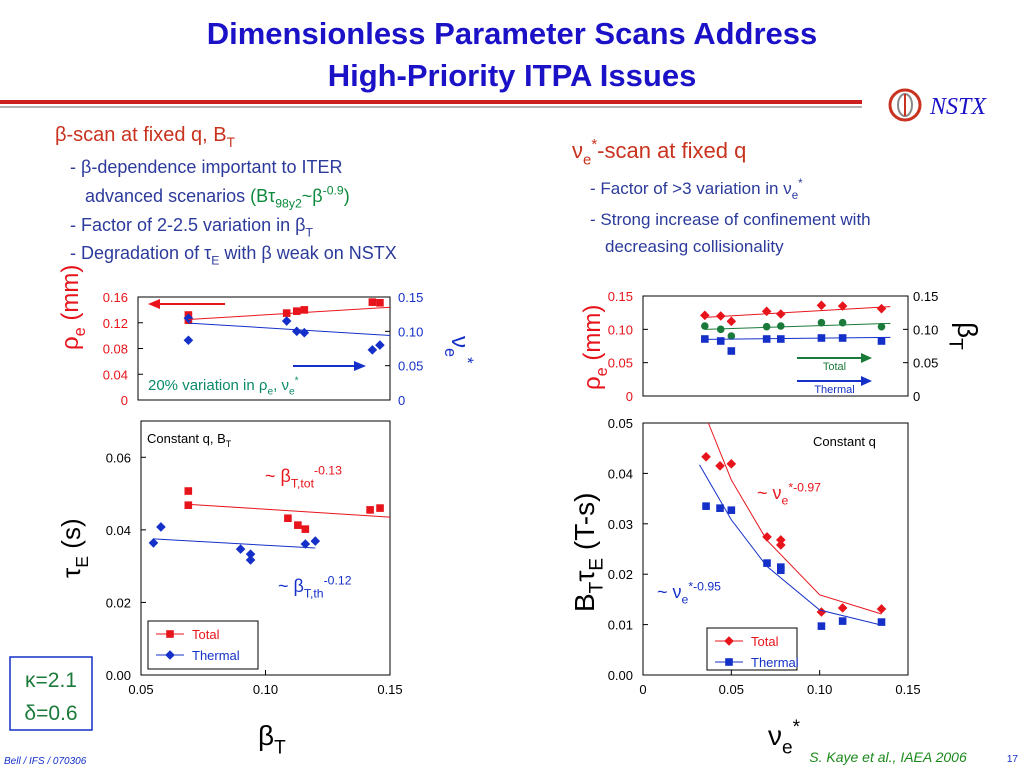  What do you see at coordinates (141, 135) in the screenshot?
I see `text-part: β-scan at fixed q, B` at bounding box center [141, 135].